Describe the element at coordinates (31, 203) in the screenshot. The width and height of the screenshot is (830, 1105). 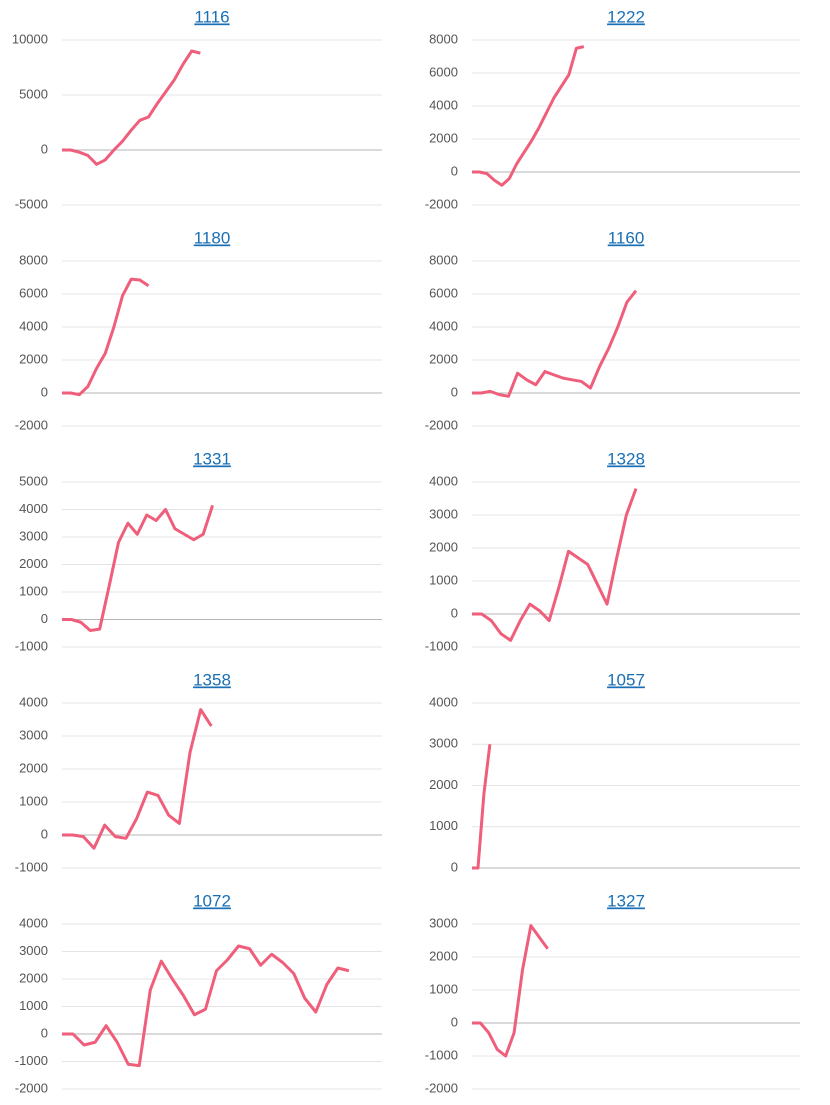
I see `y-tick-label: -5000` at that location.